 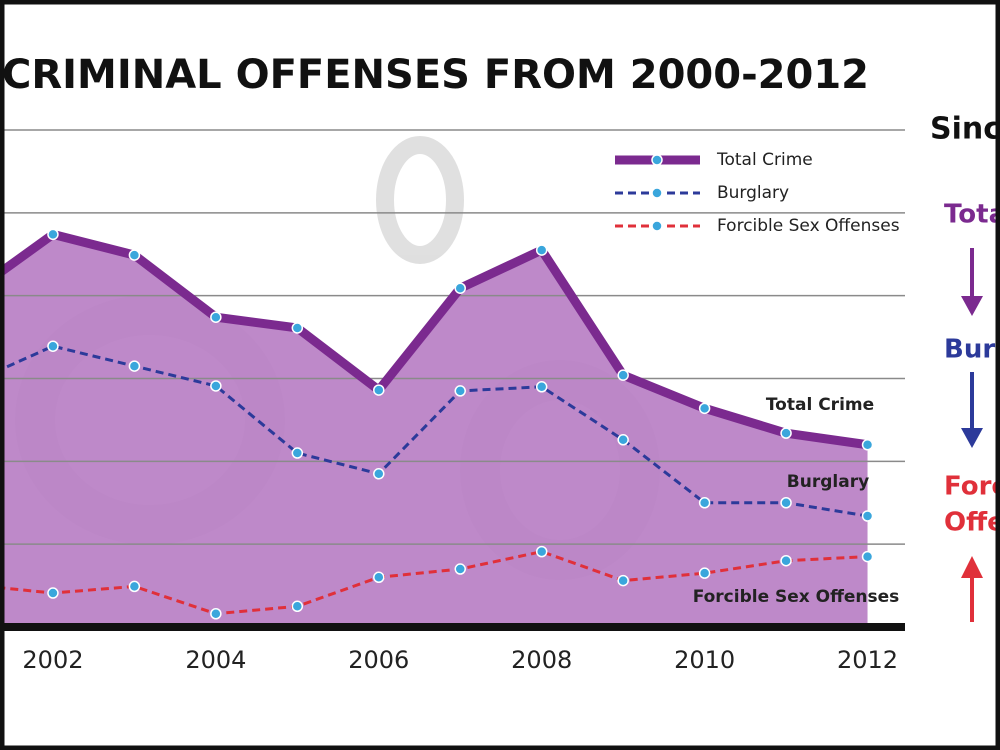 I want to click on legend-label: Burglary, so click(x=753, y=193).